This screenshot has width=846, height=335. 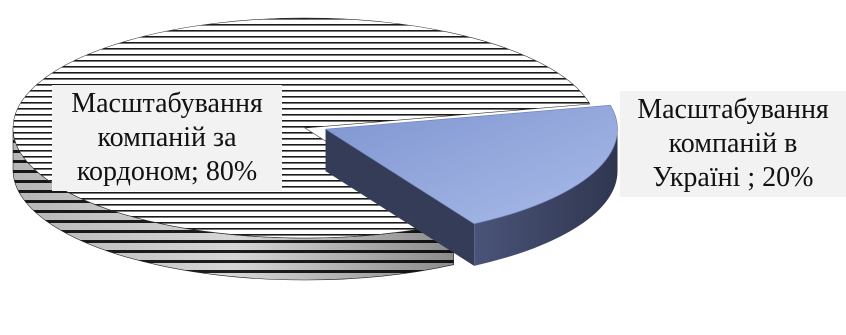 I want to click on pie-slice-ukraine-side, so click(x=546, y=197).